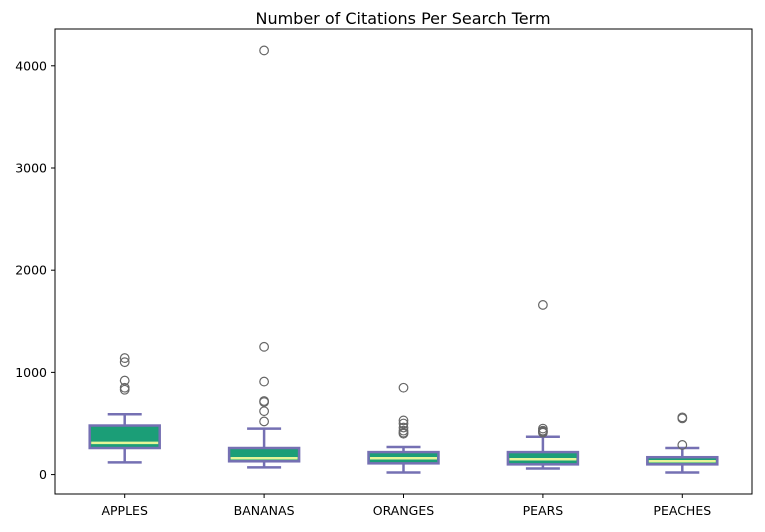 The width and height of the screenshot is (765, 532). What do you see at coordinates (543, 510) in the screenshot?
I see `x-tick-label: PEARS` at bounding box center [543, 510].